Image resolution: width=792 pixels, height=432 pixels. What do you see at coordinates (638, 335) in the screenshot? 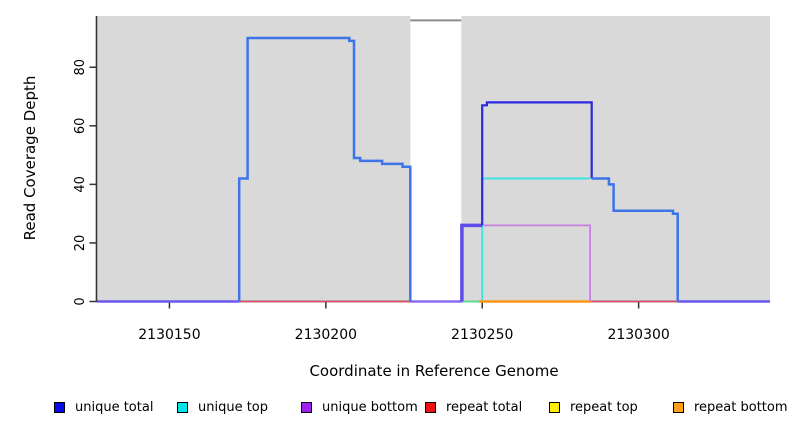
I see `x-tick-label: 2130300` at bounding box center [638, 335].